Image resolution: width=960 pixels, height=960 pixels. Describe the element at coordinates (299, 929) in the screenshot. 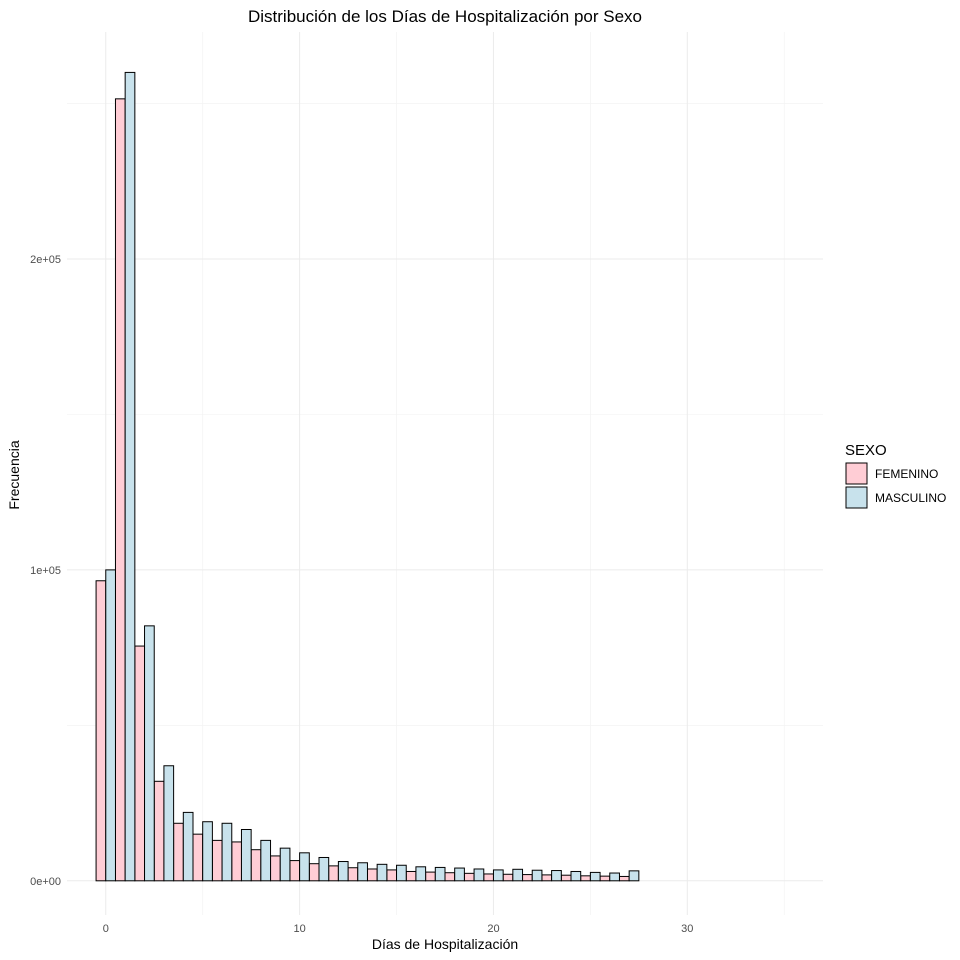

I see `x-tick-label: 10` at that location.